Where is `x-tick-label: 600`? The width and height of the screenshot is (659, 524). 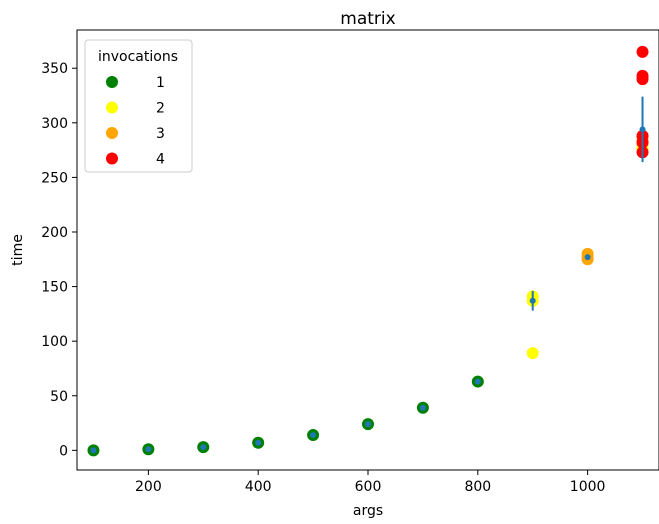 x-tick-label: 600 is located at coordinates (368, 487).